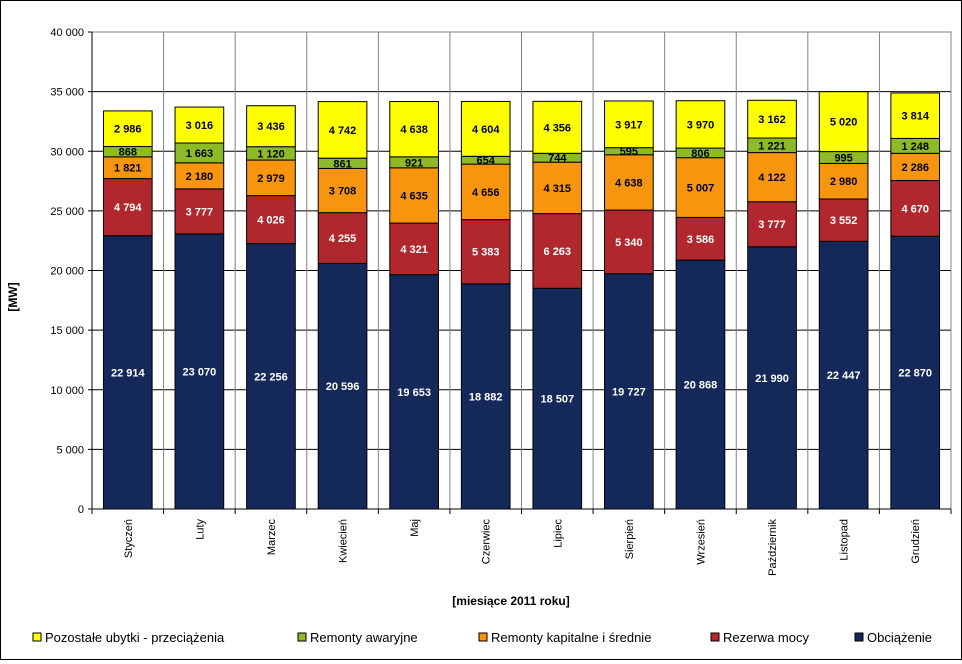  Describe the element at coordinates (67, 33) in the screenshot. I see `y-tick-label: 40 000` at that location.